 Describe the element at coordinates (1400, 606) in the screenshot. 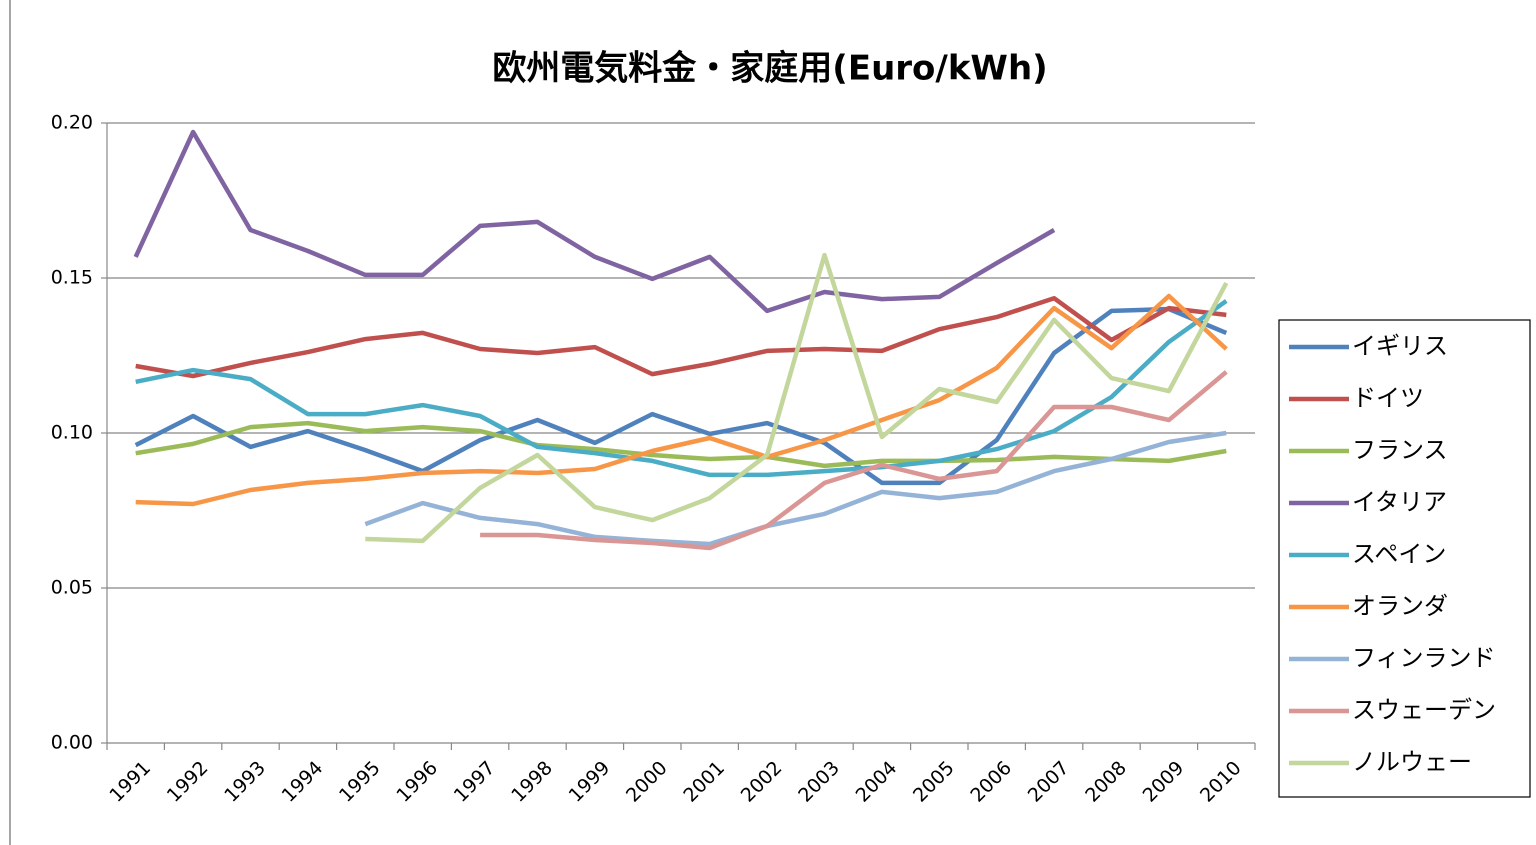

I see `legend-label: オランダ` at that location.